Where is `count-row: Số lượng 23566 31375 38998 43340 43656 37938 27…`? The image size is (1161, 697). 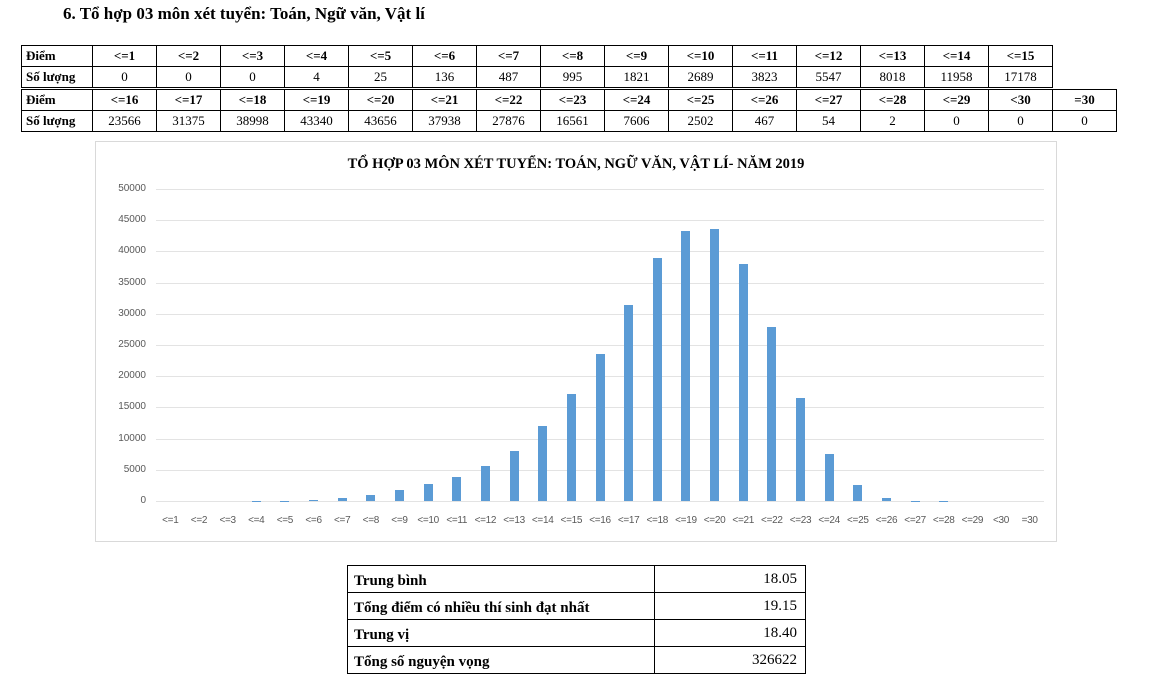 count-row: Số lượng 23566 31375 38998 43340 43656 37938 27… is located at coordinates (569, 121).